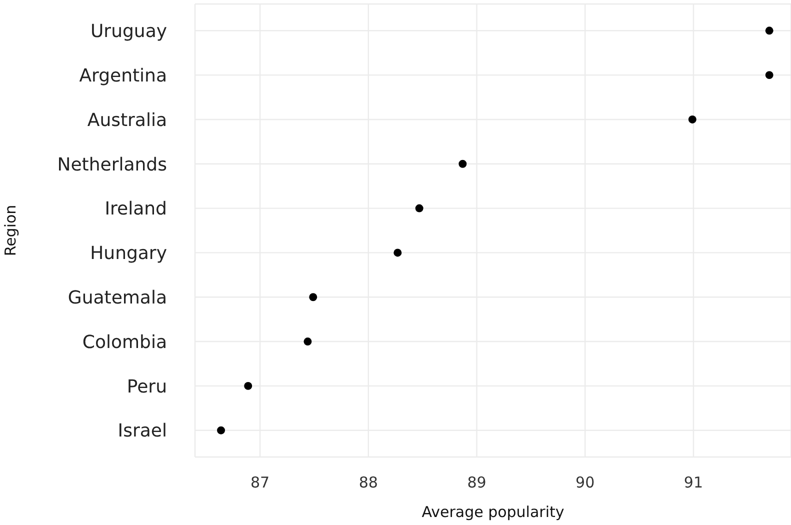 The image size is (791, 525). Describe the element at coordinates (142, 431) in the screenshot. I see `y-tick-label: Israel` at that location.